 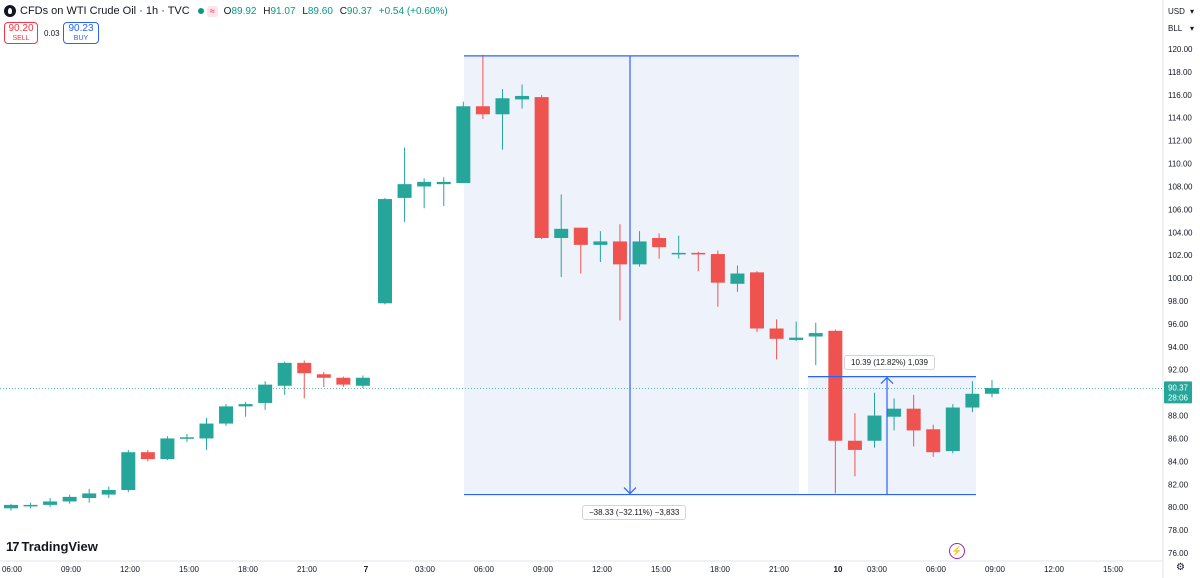 What do you see at coordinates (877, 569) in the screenshot?
I see `x-tick-label: 03:00` at bounding box center [877, 569].